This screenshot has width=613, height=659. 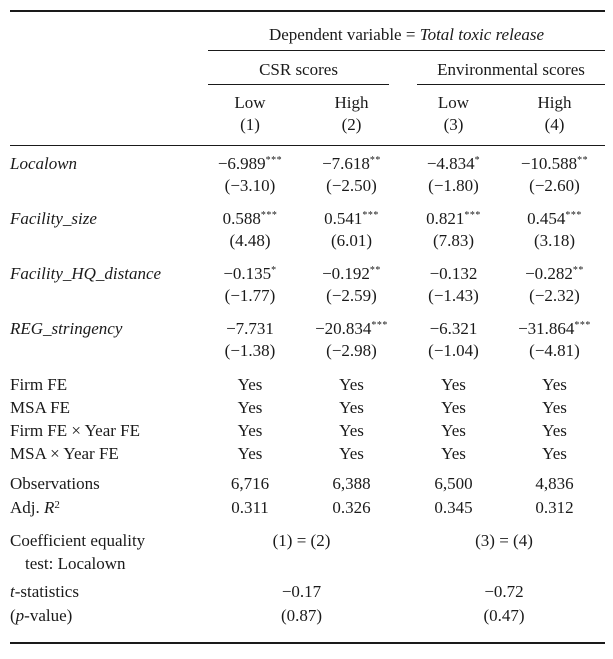 I want to click on coef-estimate: 0.541, so click(x=343, y=218).